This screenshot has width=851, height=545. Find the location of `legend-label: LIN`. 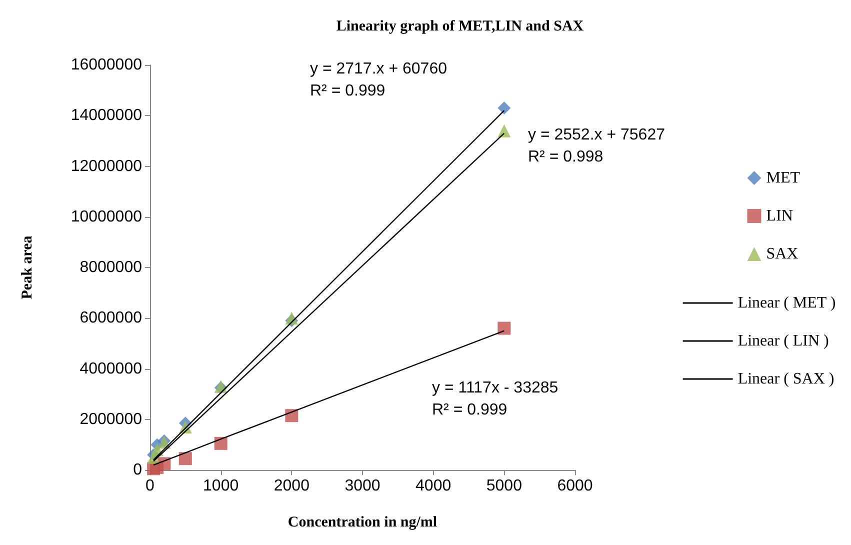

legend-label: LIN is located at coordinates (780, 216).